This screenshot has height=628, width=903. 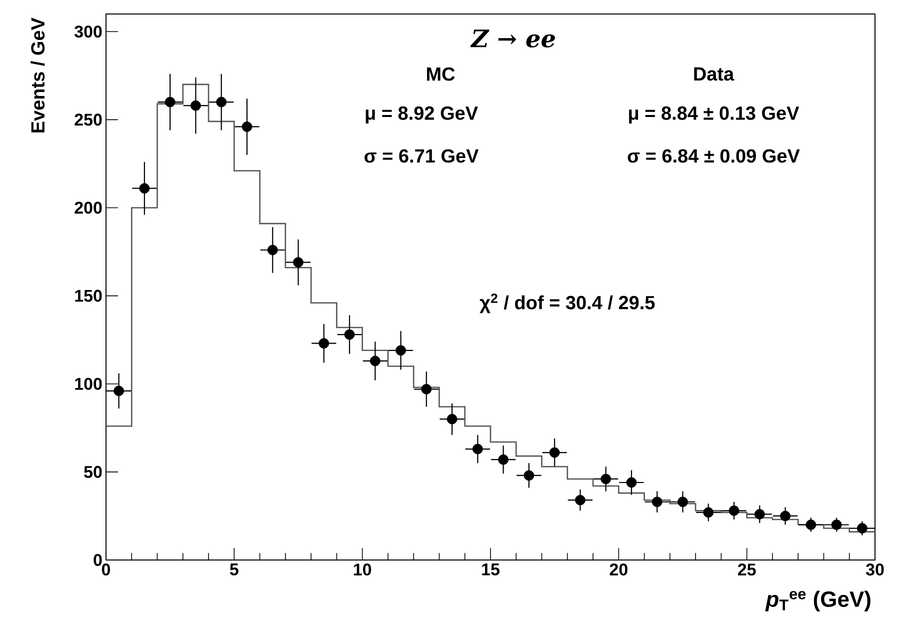 What do you see at coordinates (875, 570) in the screenshot?
I see `x-tick-label: 30` at bounding box center [875, 570].